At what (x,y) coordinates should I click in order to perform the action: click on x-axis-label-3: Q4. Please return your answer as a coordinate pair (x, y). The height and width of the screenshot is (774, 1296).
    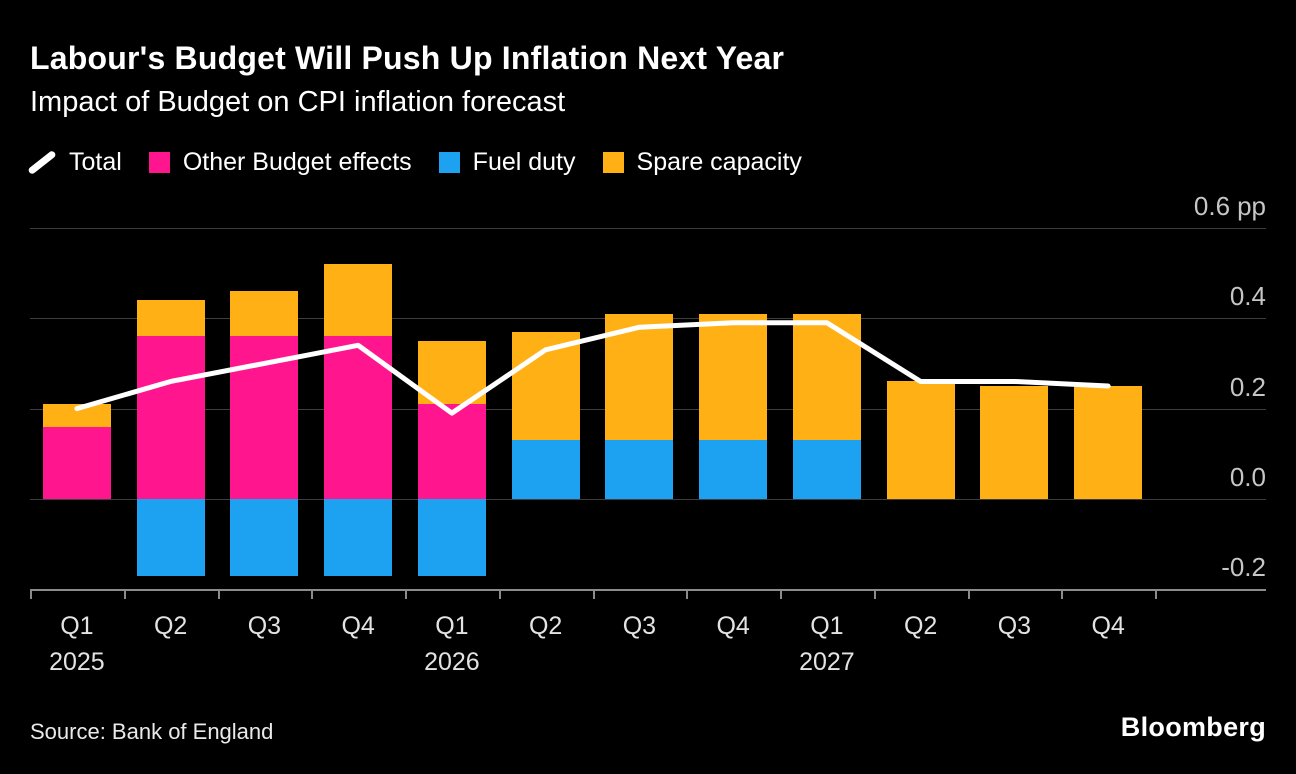
    Looking at the image, I should click on (358, 626).